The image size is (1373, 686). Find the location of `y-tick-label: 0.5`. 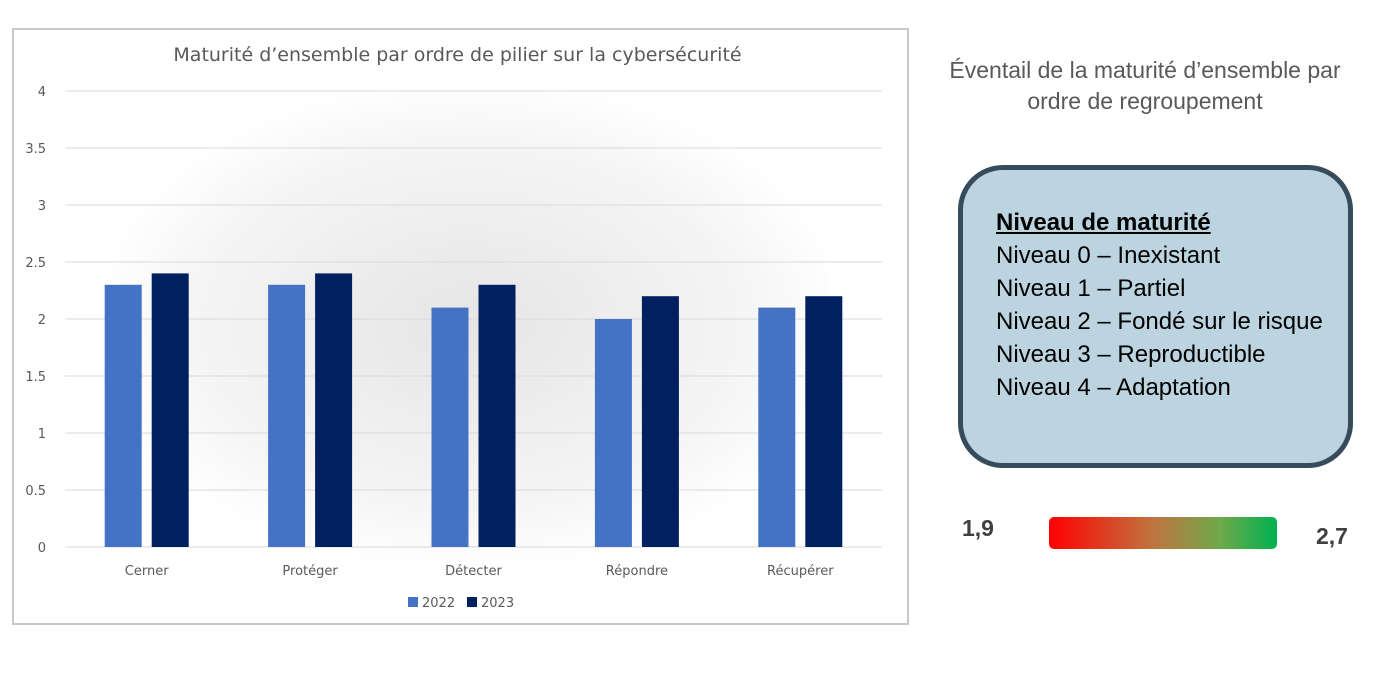

y-tick-label: 0.5 is located at coordinates (35, 491).